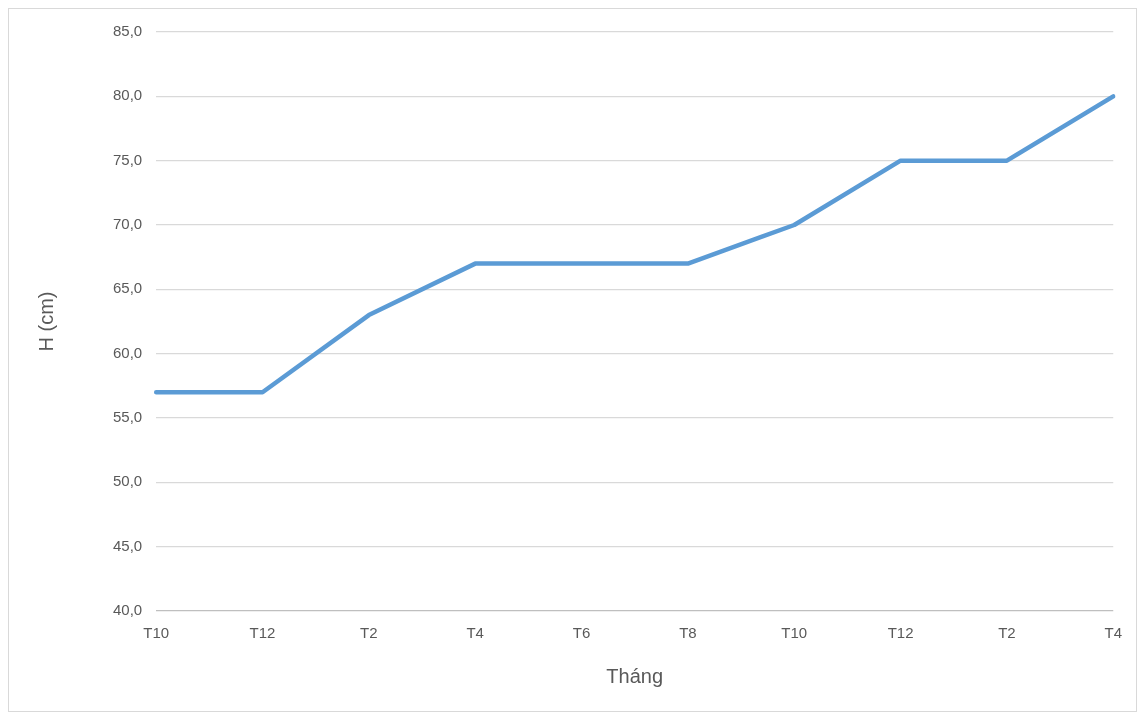  What do you see at coordinates (127, 224) in the screenshot?
I see `y-tick-label: 70,0` at bounding box center [127, 224].